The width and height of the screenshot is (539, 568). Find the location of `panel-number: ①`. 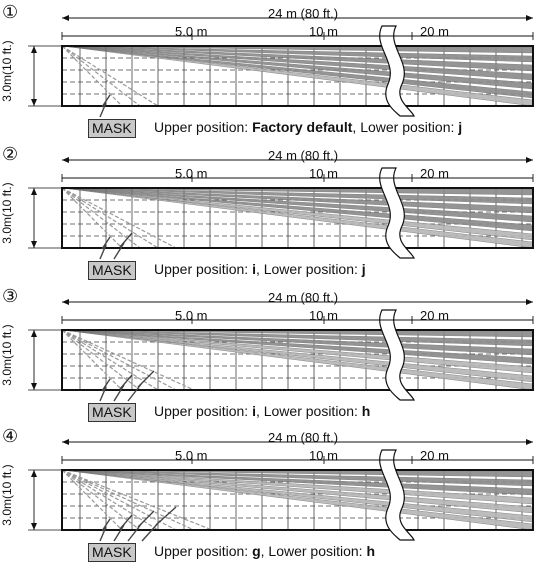

panel-number: ① is located at coordinates (10, 12).